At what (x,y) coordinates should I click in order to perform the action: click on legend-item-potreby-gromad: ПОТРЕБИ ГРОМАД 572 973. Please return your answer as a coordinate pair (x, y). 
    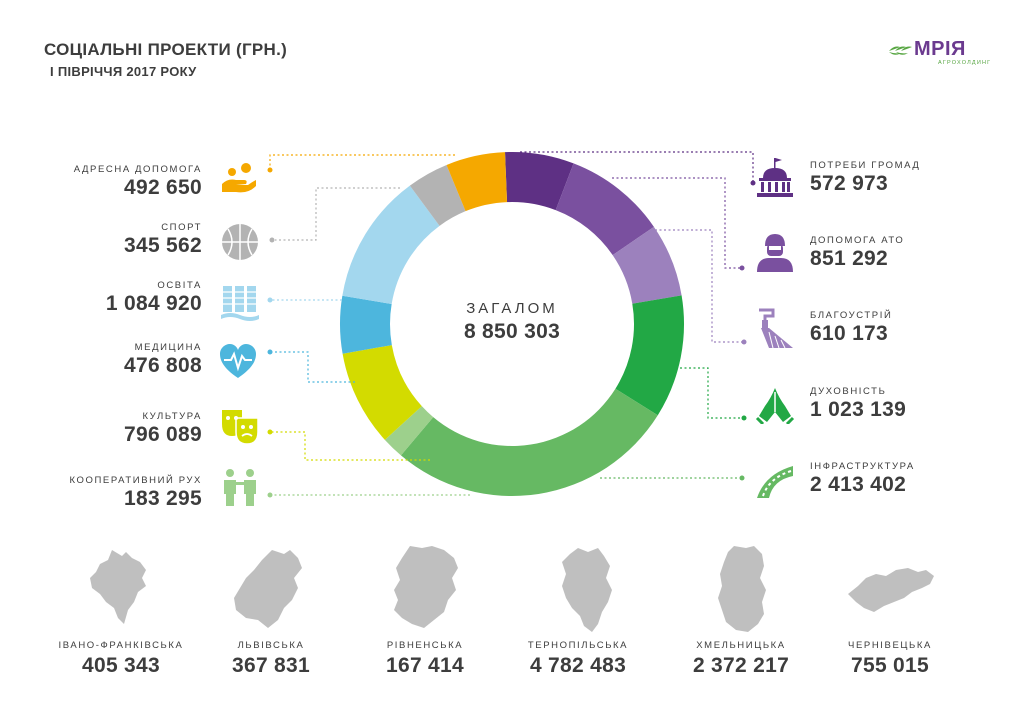
    Looking at the image, I should click on (865, 178).